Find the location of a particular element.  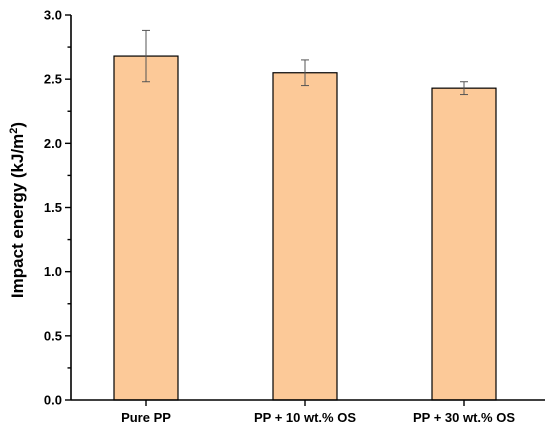

y-tick-label: 1.5 is located at coordinates (53, 207).